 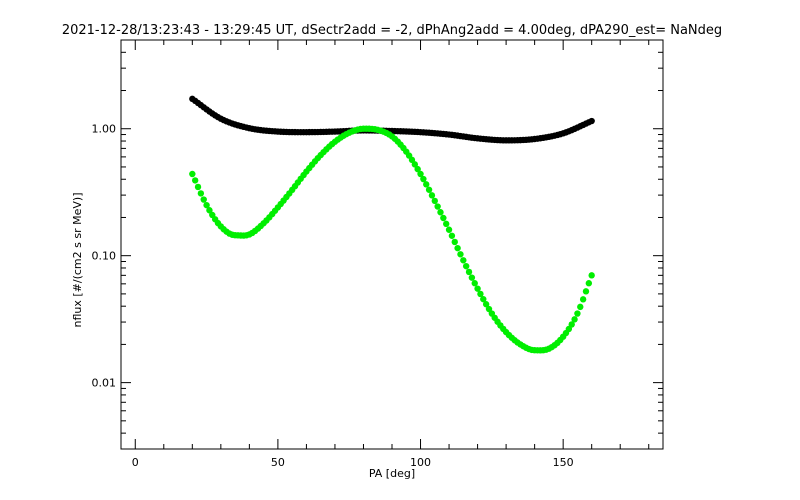 What do you see at coordinates (392, 473) in the screenshot?
I see `x-axis-label: PA [deg]` at bounding box center [392, 473].